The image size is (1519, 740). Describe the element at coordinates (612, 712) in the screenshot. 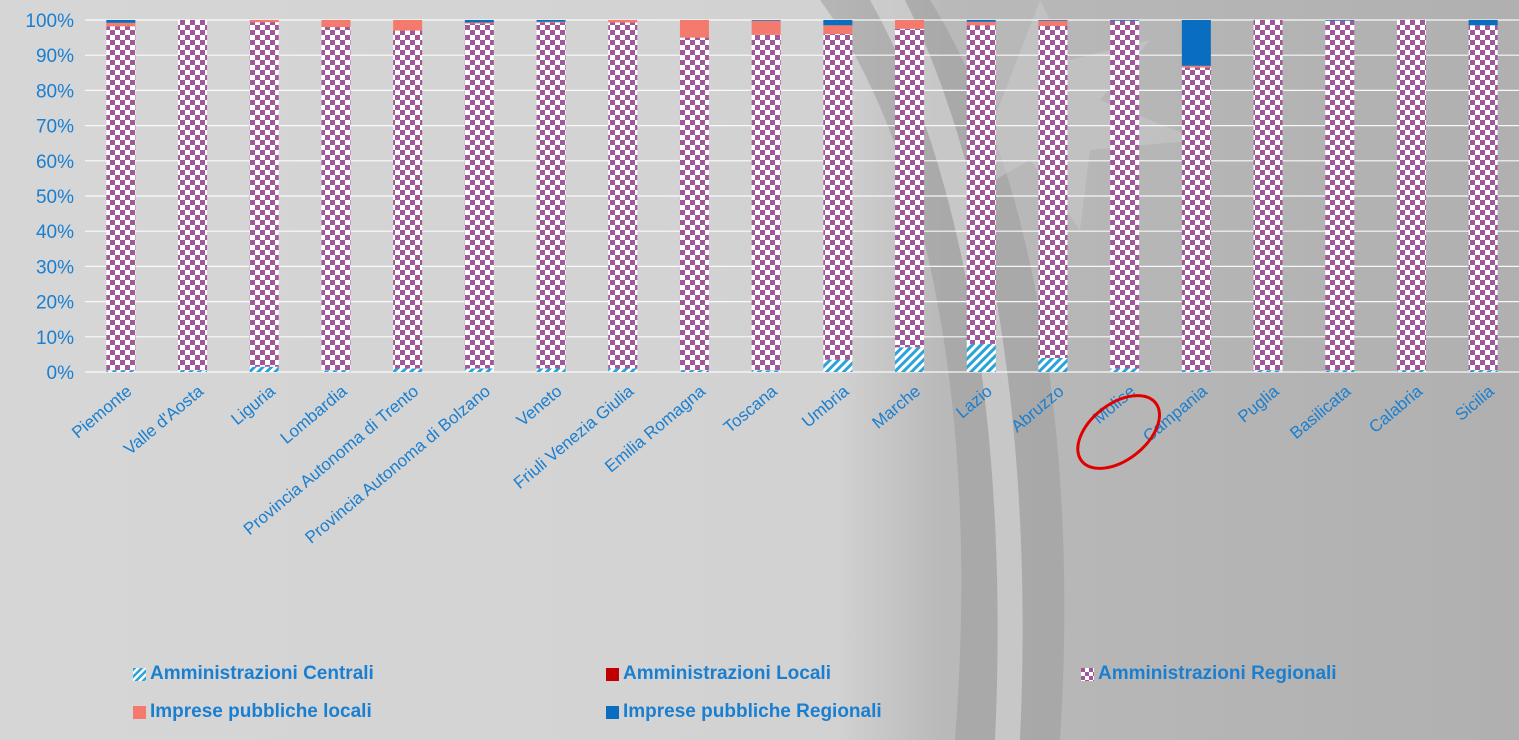

I see `legend-swatch-solid-icon` at that location.